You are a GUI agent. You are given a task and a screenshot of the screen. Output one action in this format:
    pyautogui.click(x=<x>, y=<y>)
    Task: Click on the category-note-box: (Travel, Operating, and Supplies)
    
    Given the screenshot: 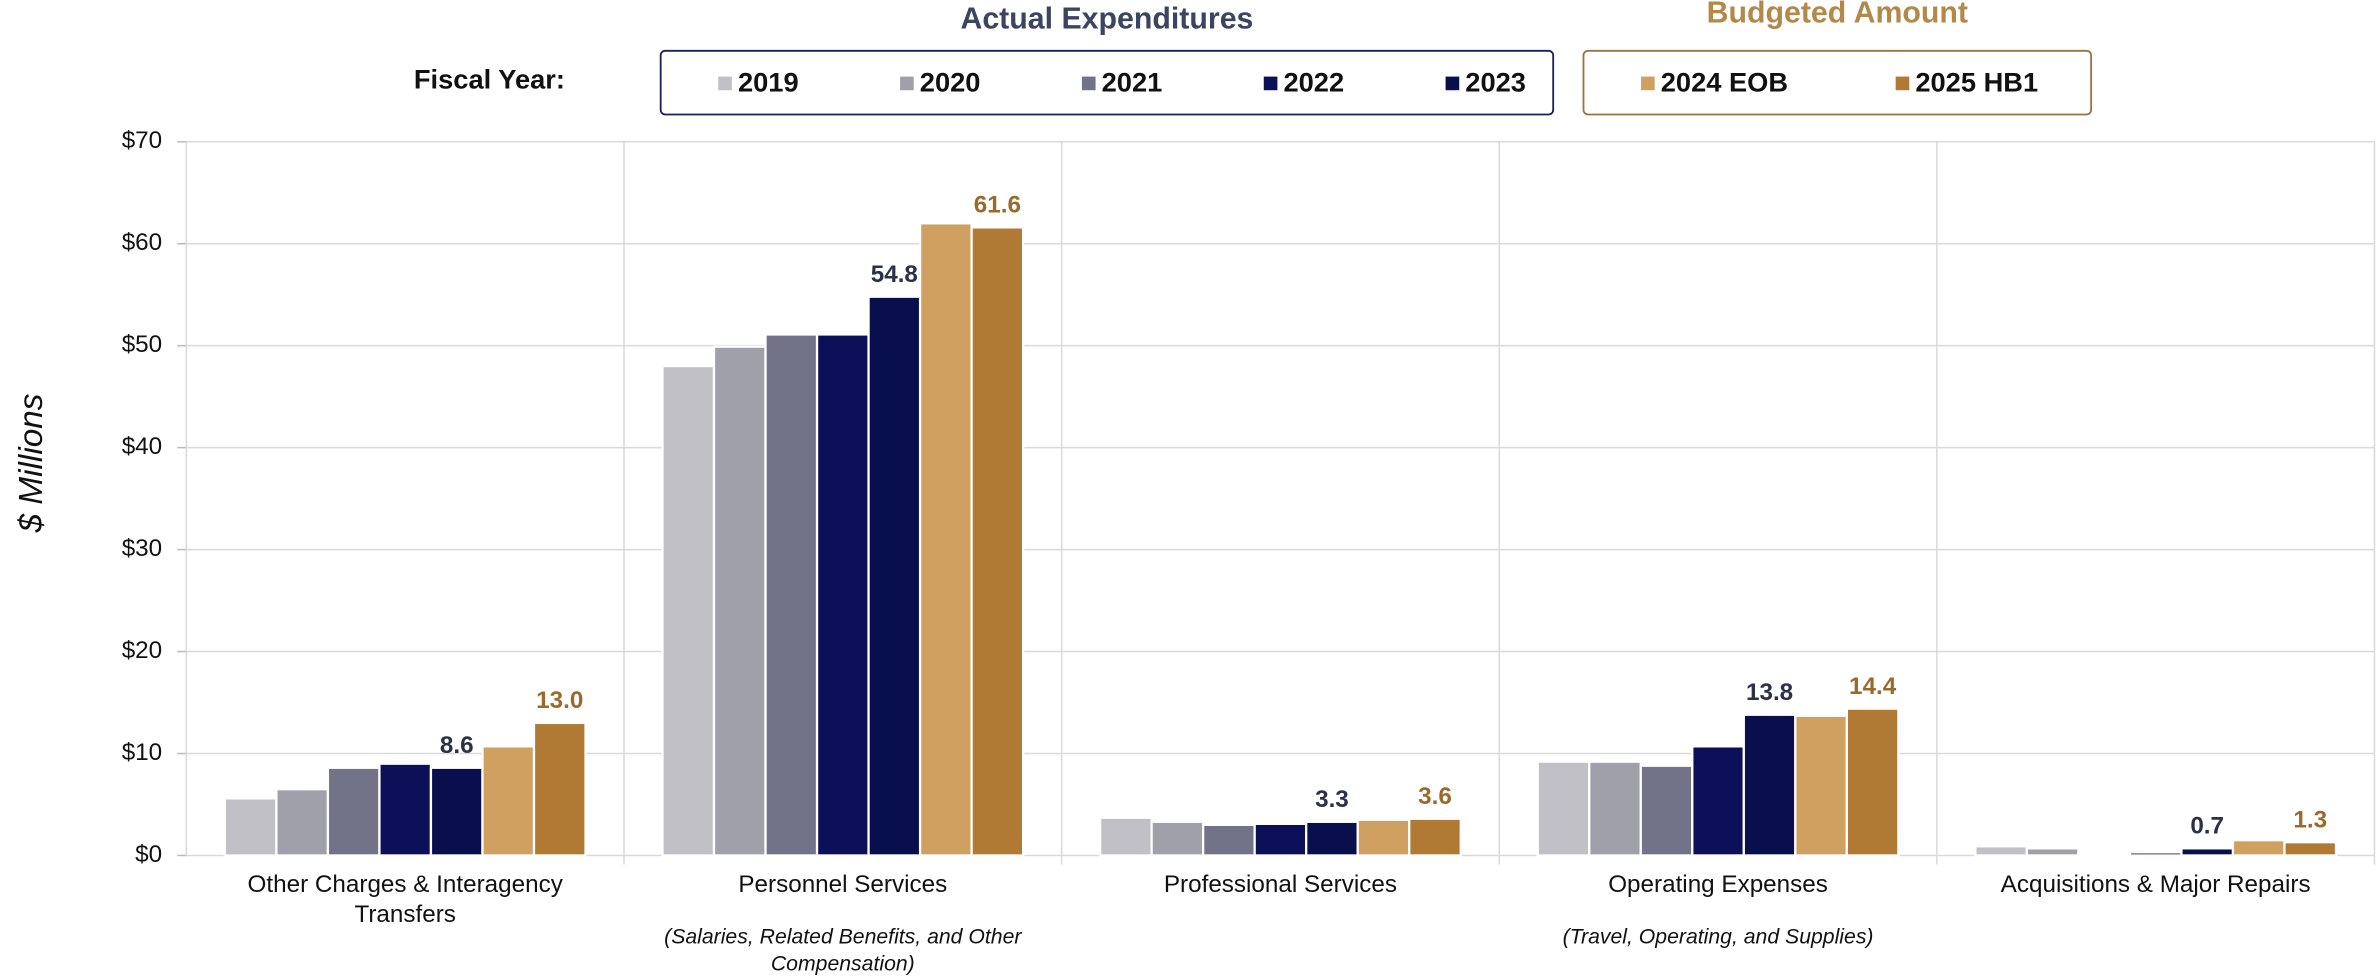 What is the action you would take?
    pyautogui.click(x=1718, y=935)
    